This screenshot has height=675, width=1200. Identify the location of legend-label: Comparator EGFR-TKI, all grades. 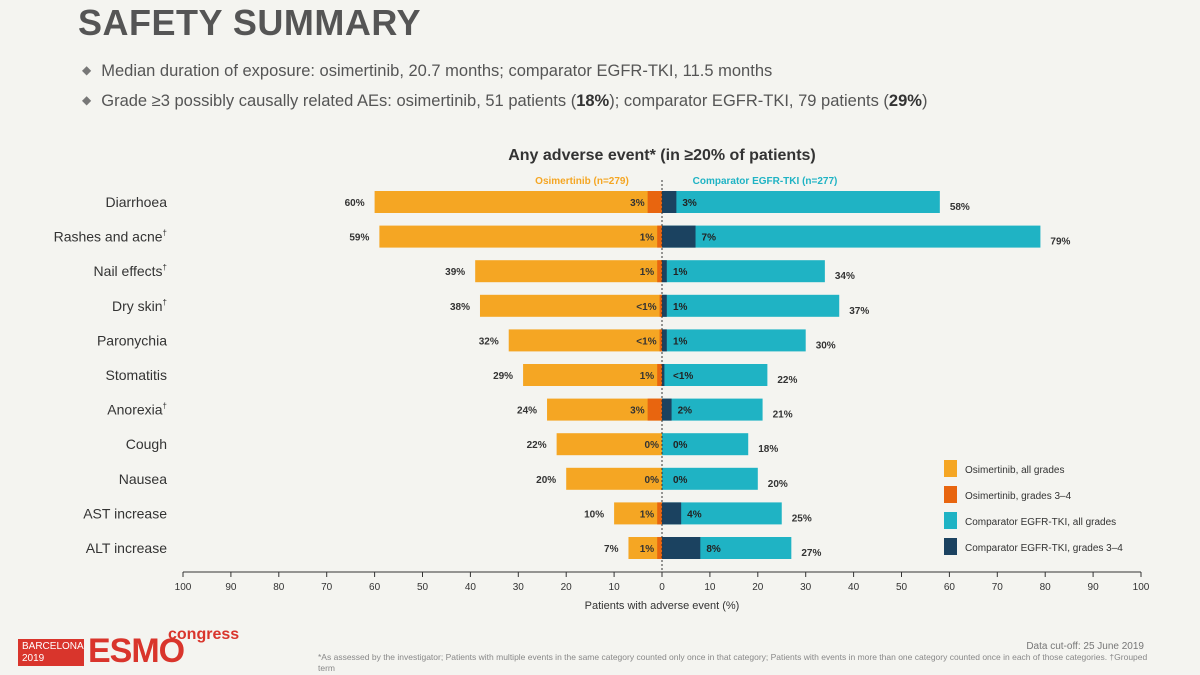
(1040, 522).